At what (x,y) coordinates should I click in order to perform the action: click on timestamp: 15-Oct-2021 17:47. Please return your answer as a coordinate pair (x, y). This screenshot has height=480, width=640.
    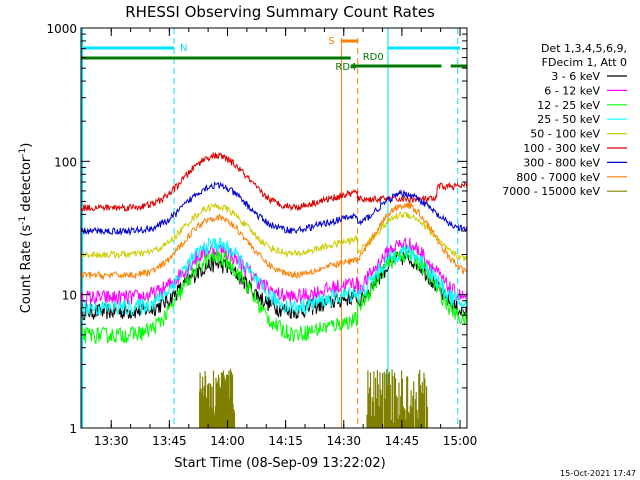
    Looking at the image, I should click on (598, 473).